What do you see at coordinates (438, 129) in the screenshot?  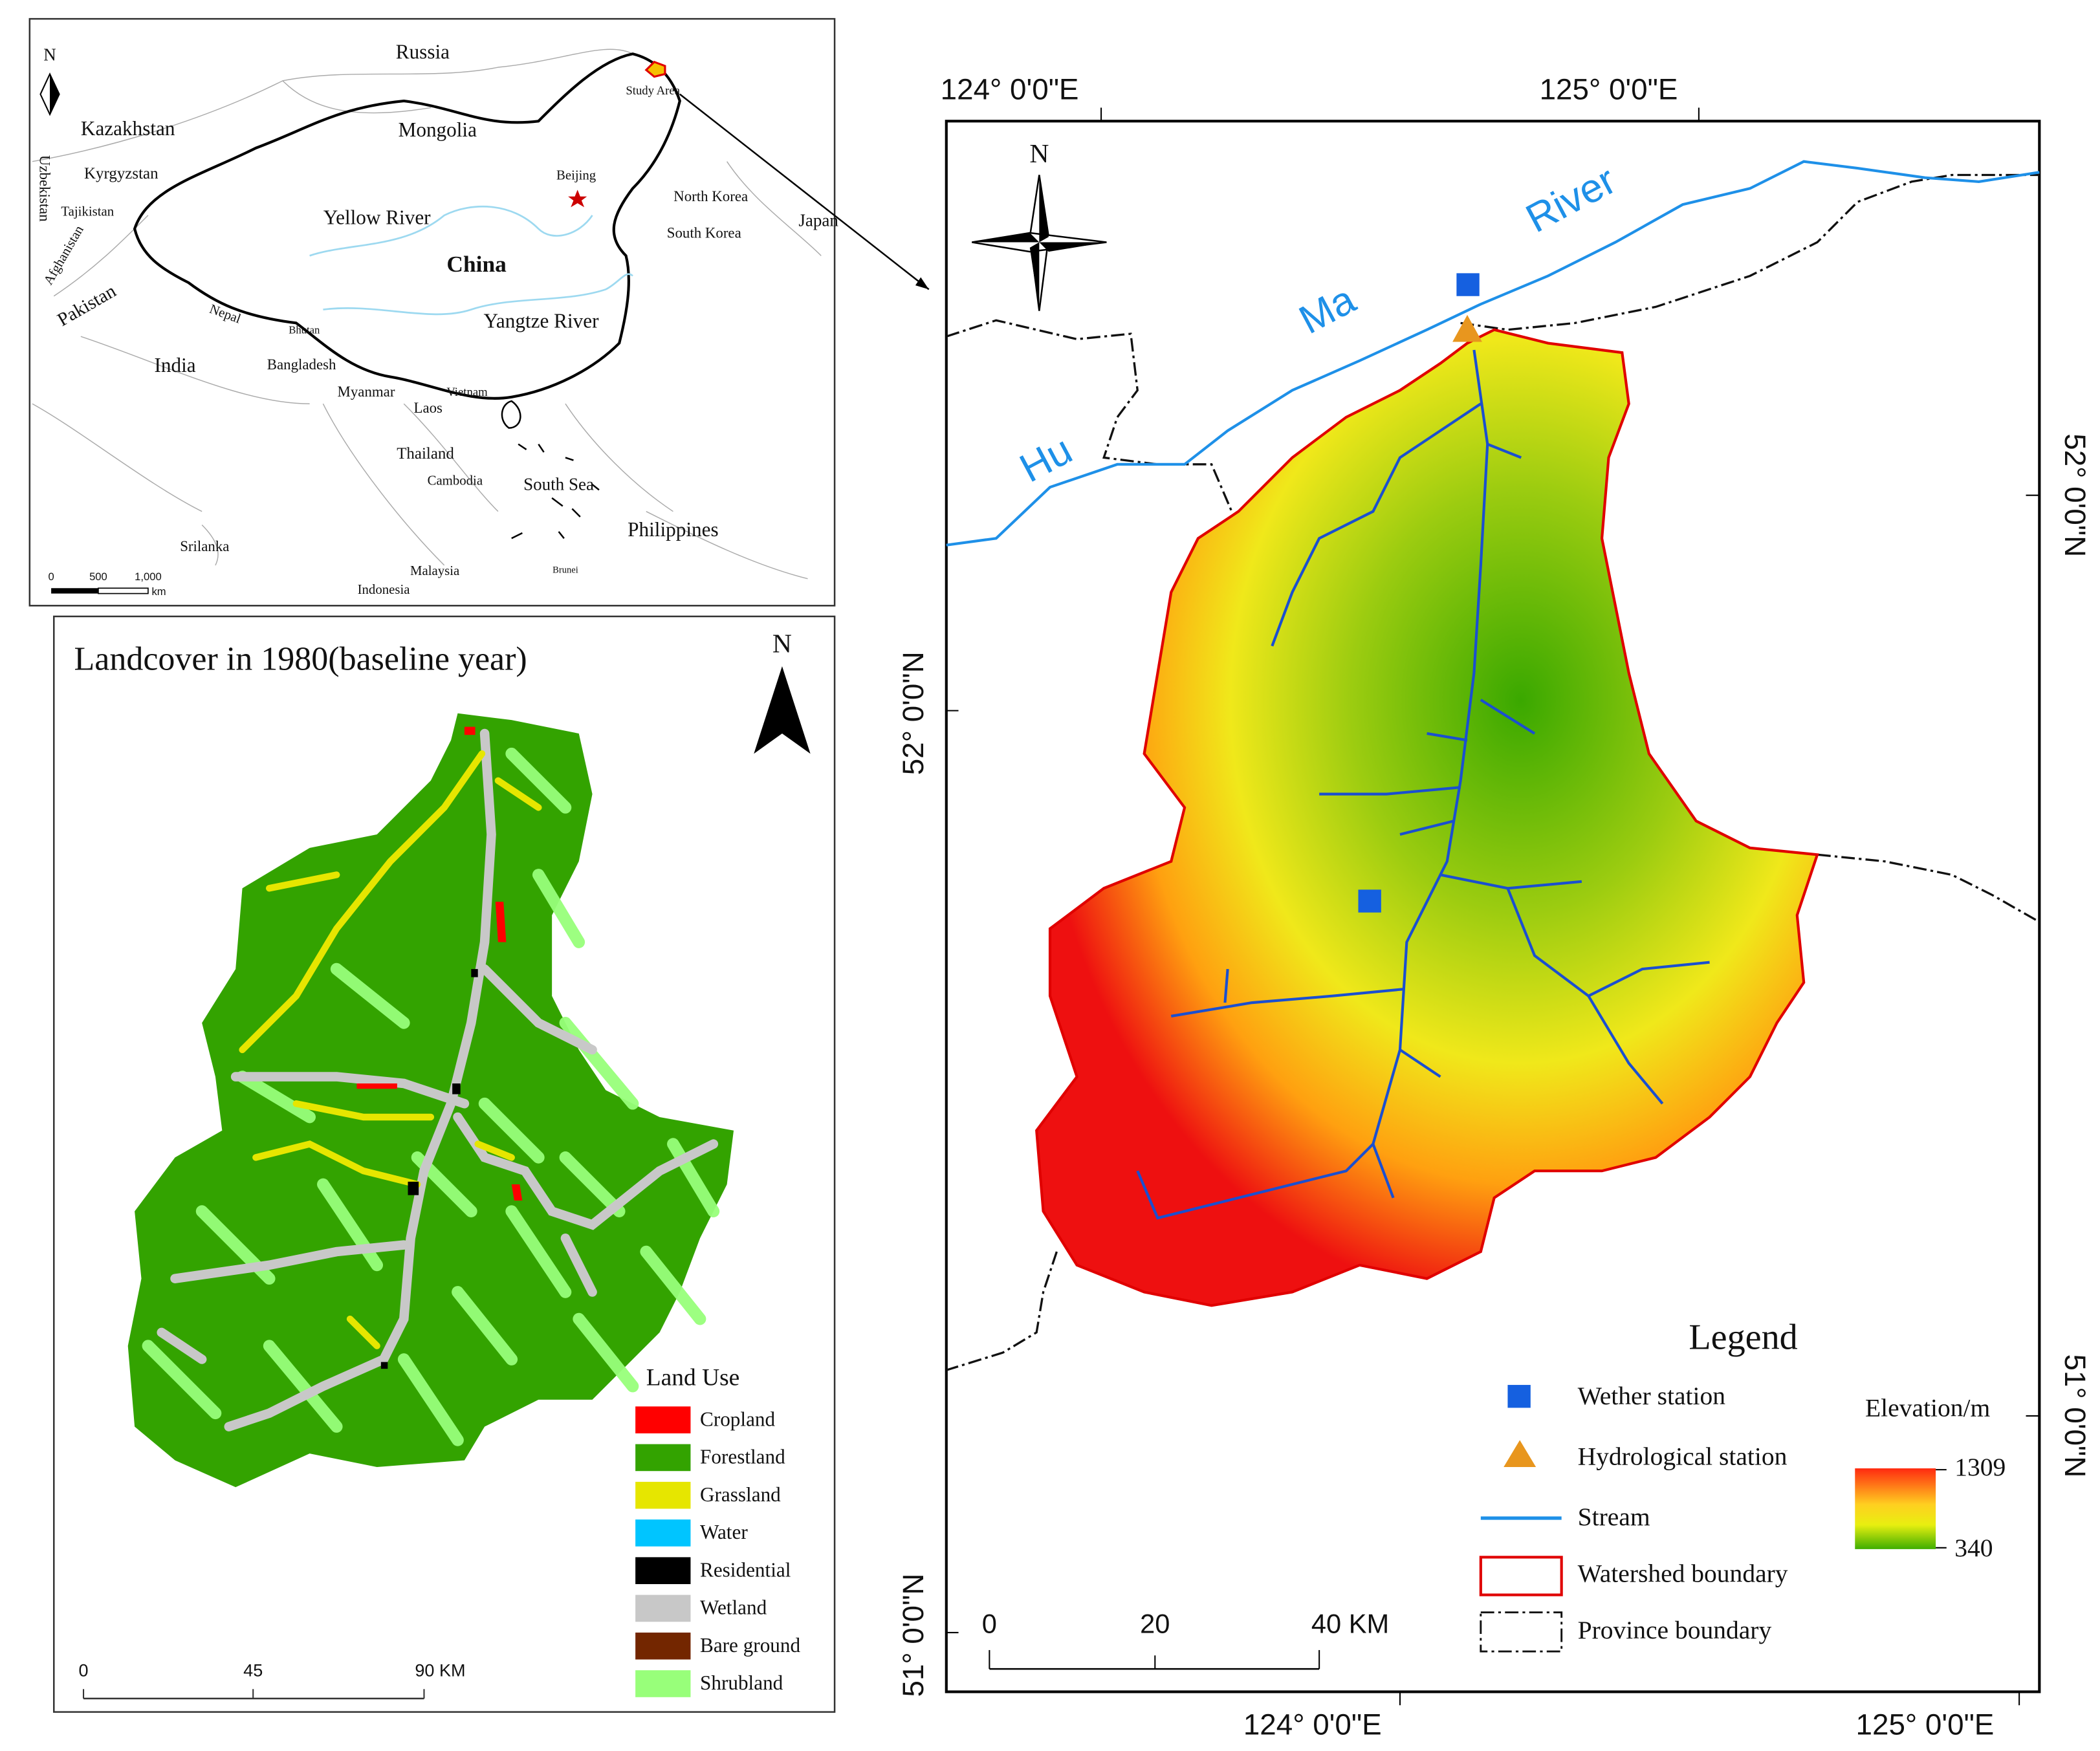 I see `inset-label: Mongolia` at bounding box center [438, 129].